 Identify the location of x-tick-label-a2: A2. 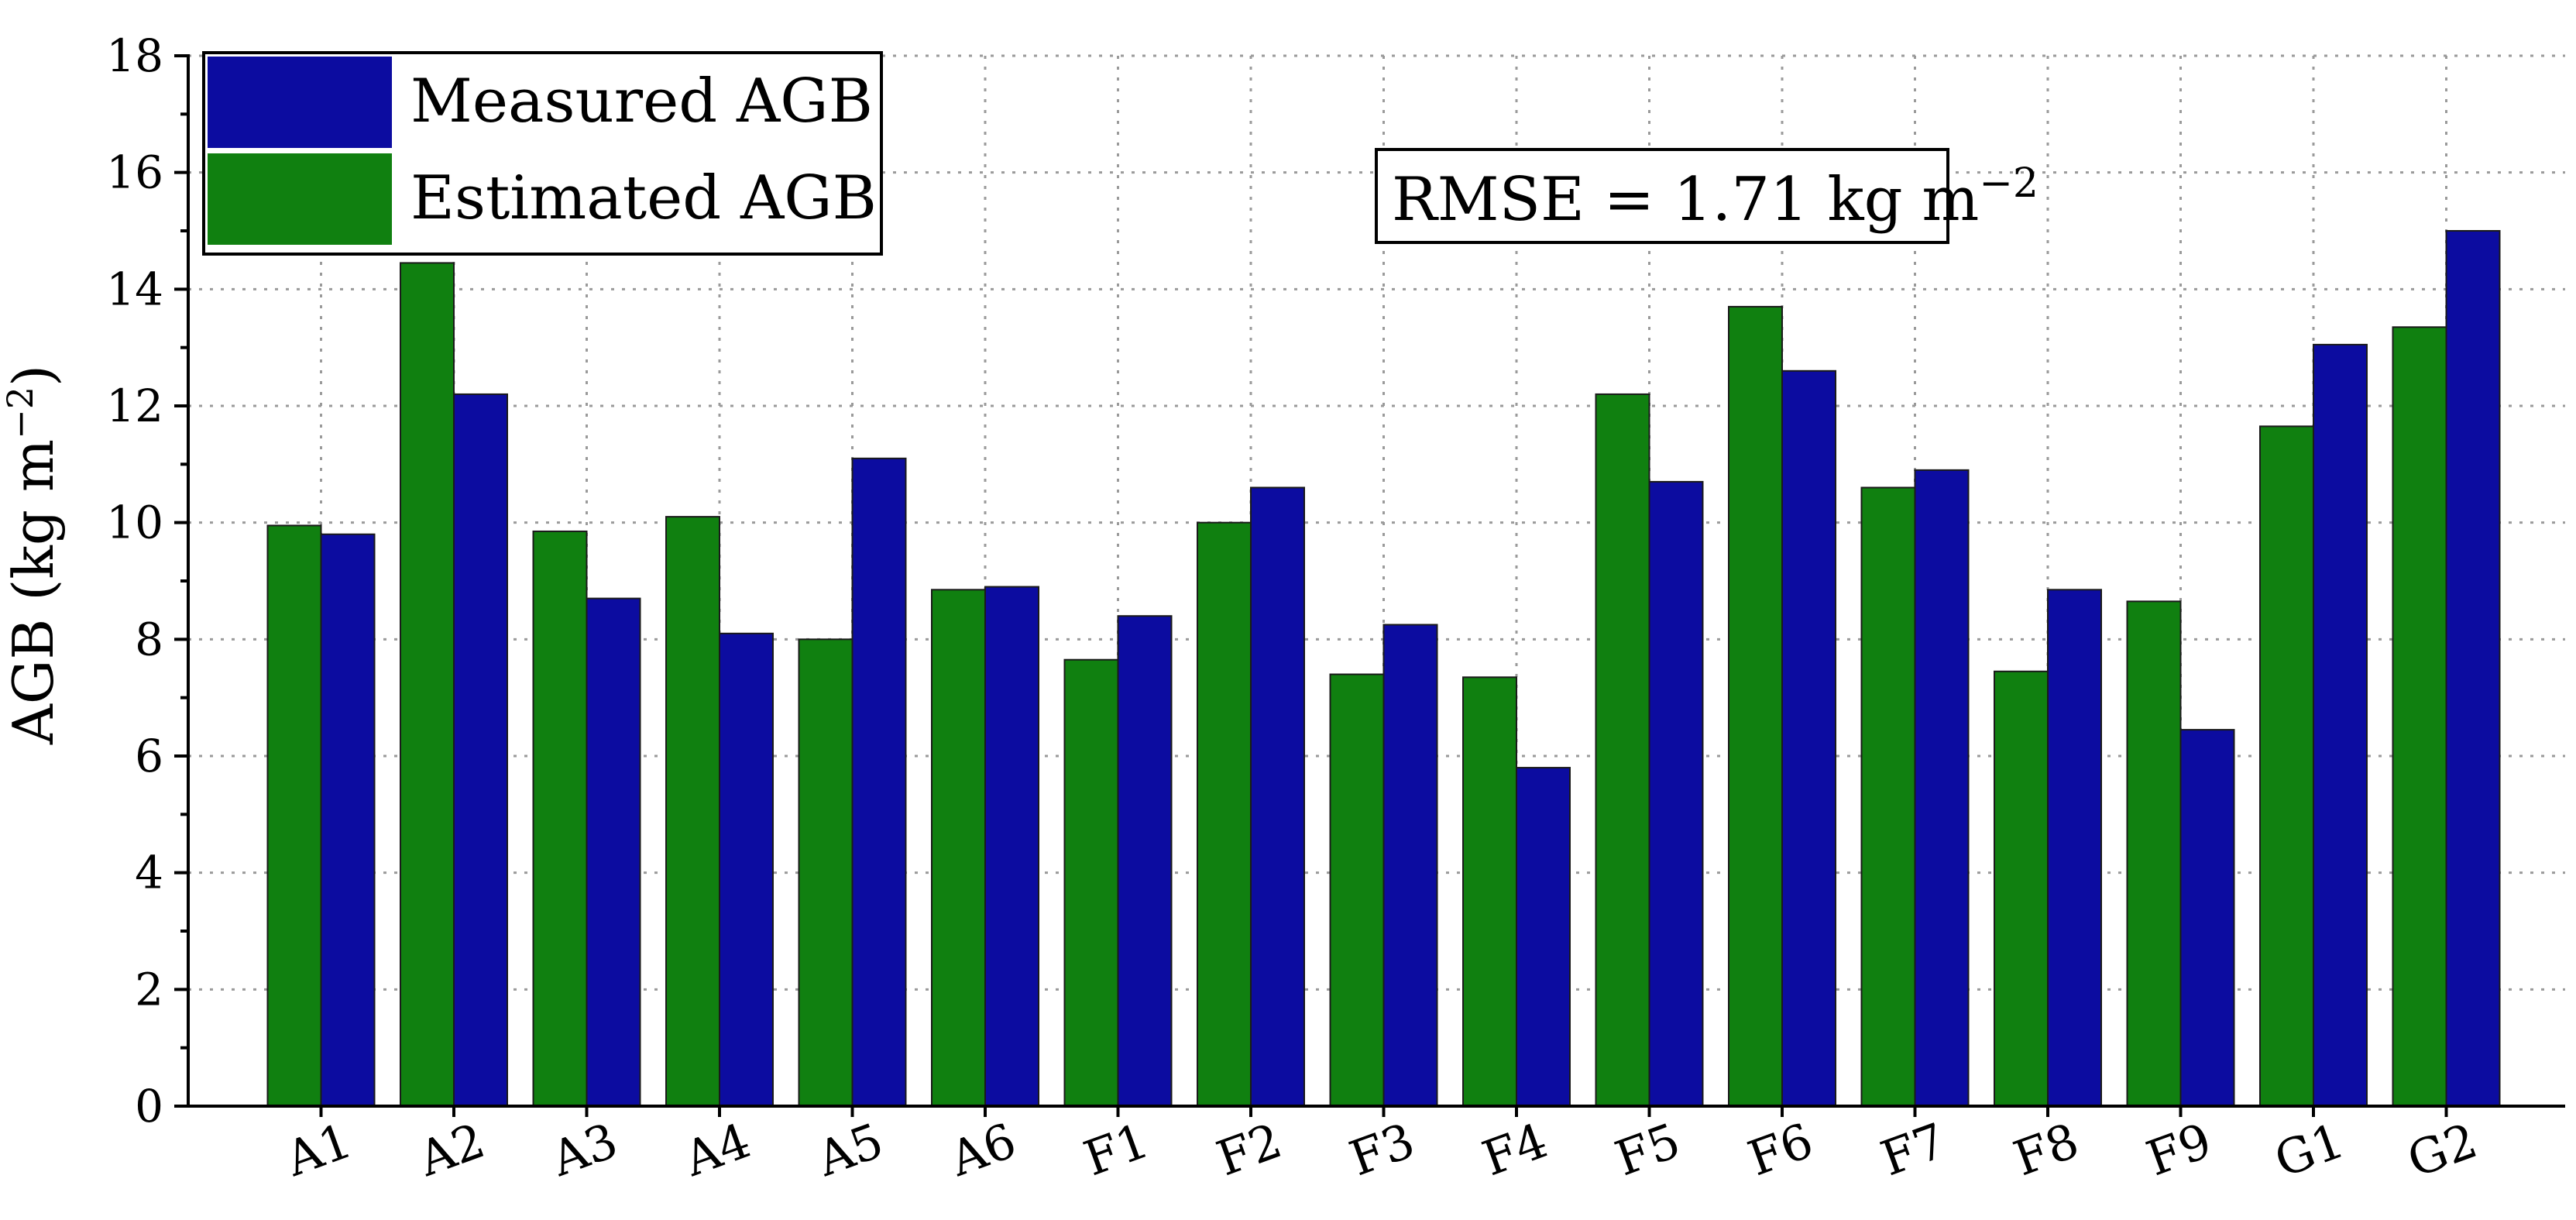
(451, 1149).